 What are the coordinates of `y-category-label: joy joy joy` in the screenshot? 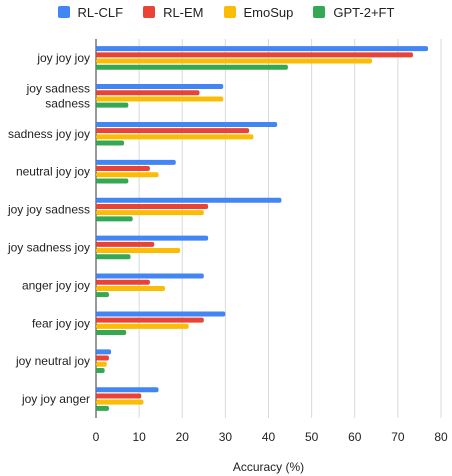 It's located at (63, 58).